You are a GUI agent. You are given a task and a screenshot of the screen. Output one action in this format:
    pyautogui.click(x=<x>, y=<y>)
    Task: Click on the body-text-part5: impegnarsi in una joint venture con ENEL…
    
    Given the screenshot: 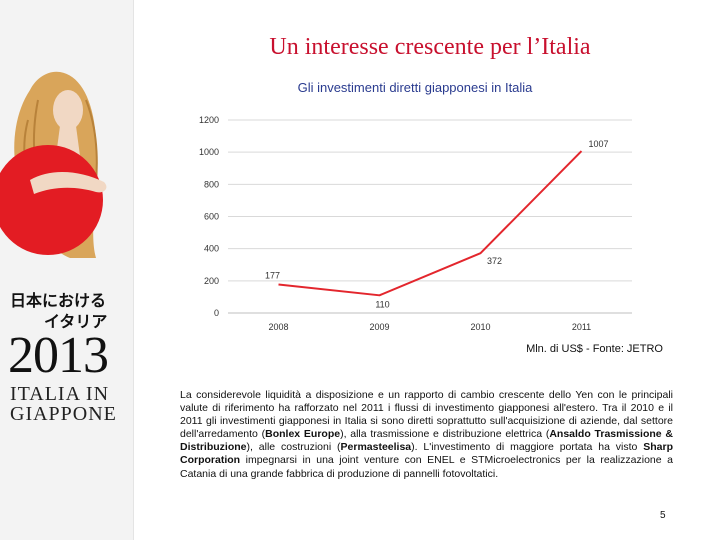 What is the action you would take?
    pyautogui.click(x=426, y=467)
    